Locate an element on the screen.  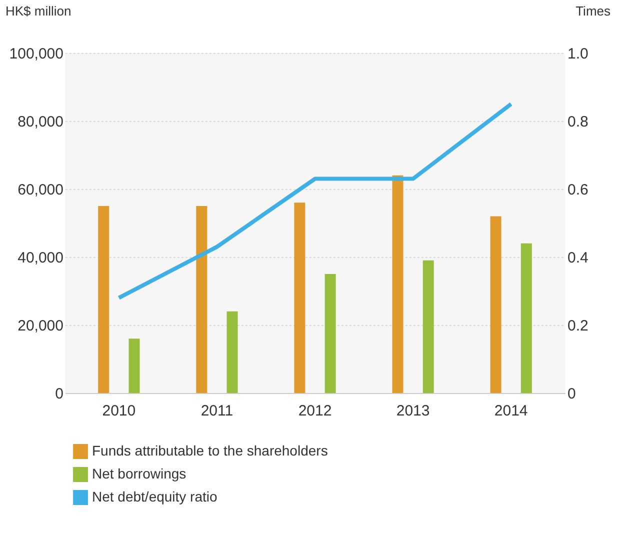
y-tick-label: 20,000 is located at coordinates (41, 326).